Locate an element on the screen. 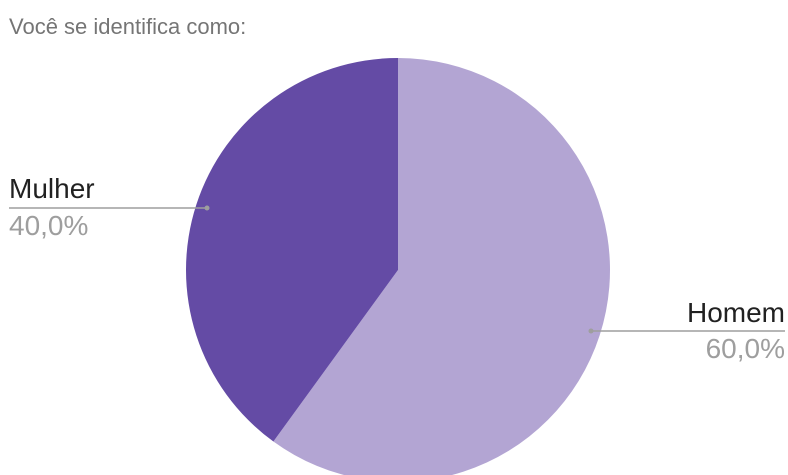  slice-value-mulher: 40,0% is located at coordinates (48, 225).